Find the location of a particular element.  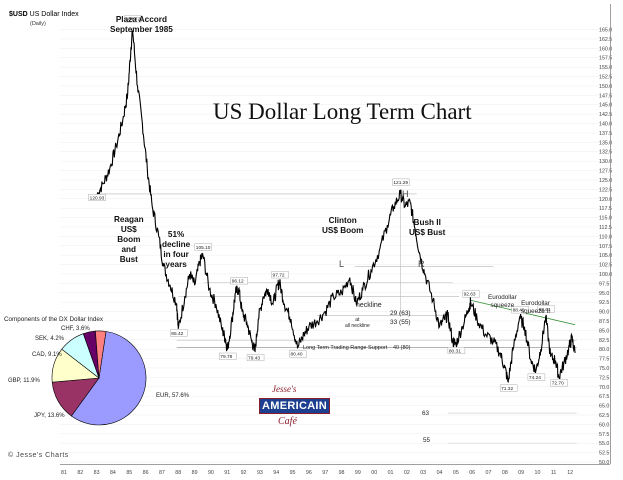

value-label: 80.31 is located at coordinates (455, 351).